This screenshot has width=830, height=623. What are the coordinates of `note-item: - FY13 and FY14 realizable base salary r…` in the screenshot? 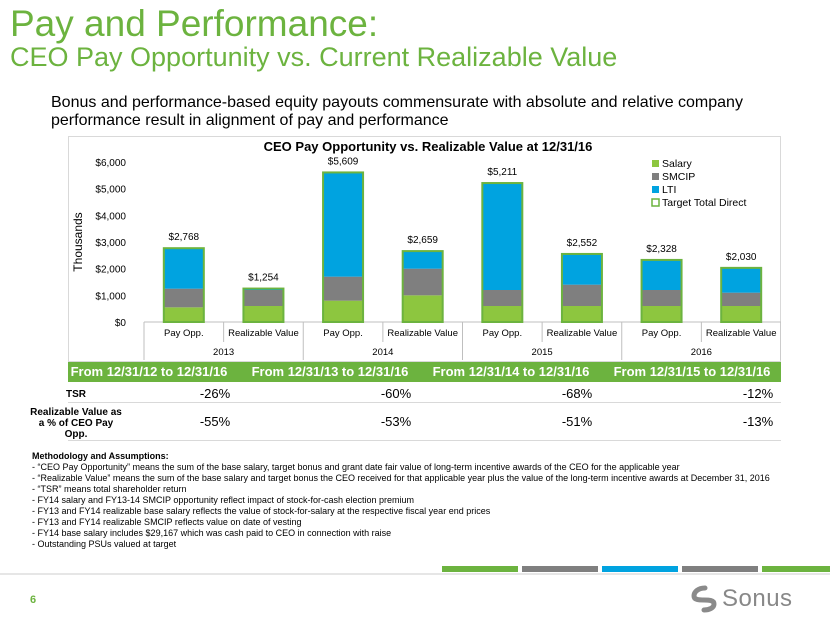 It's located at (261, 511).